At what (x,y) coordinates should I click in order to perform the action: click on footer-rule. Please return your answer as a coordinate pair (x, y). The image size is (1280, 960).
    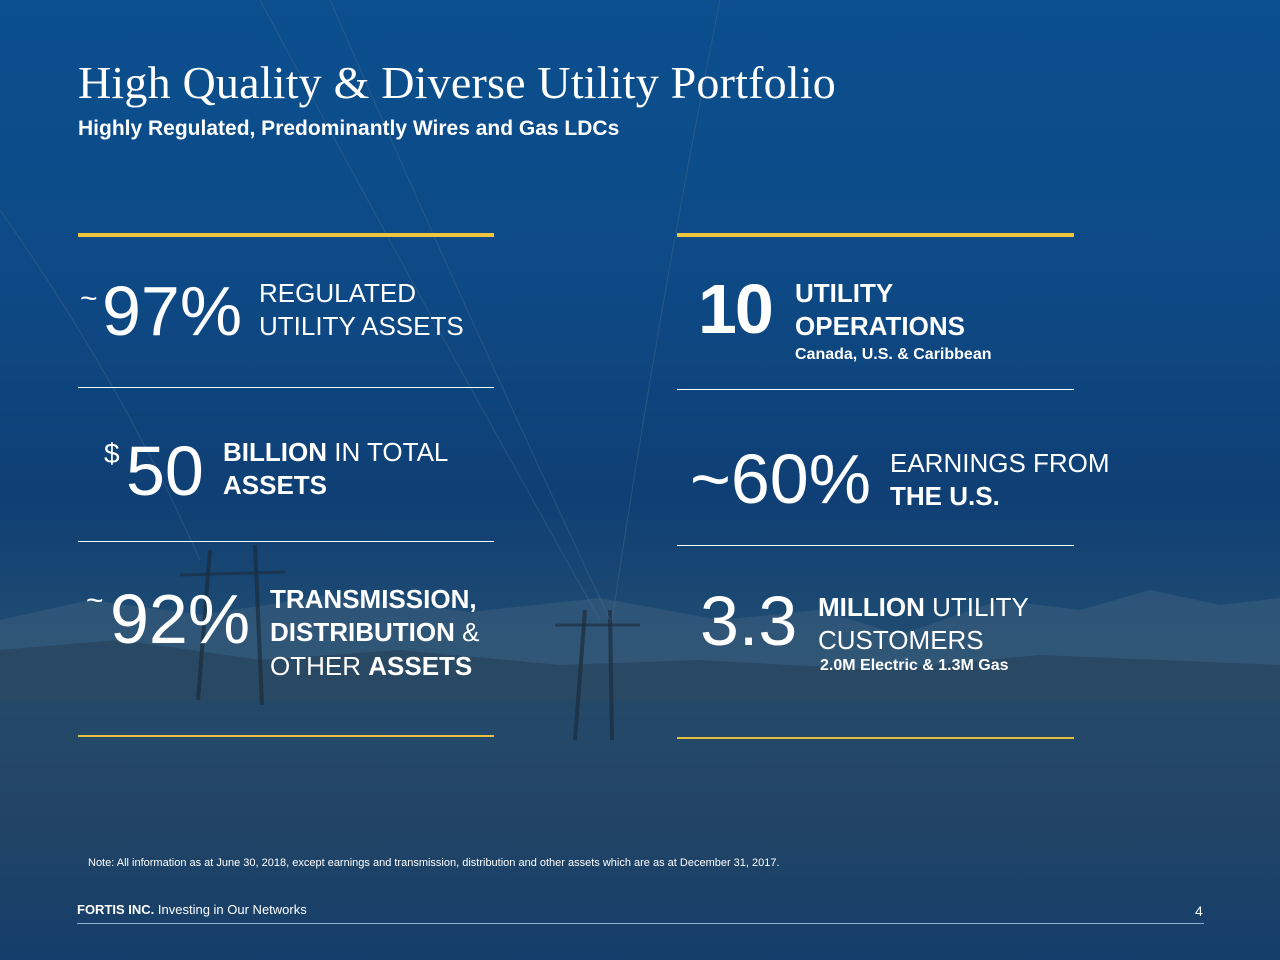
    Looking at the image, I should click on (640, 923).